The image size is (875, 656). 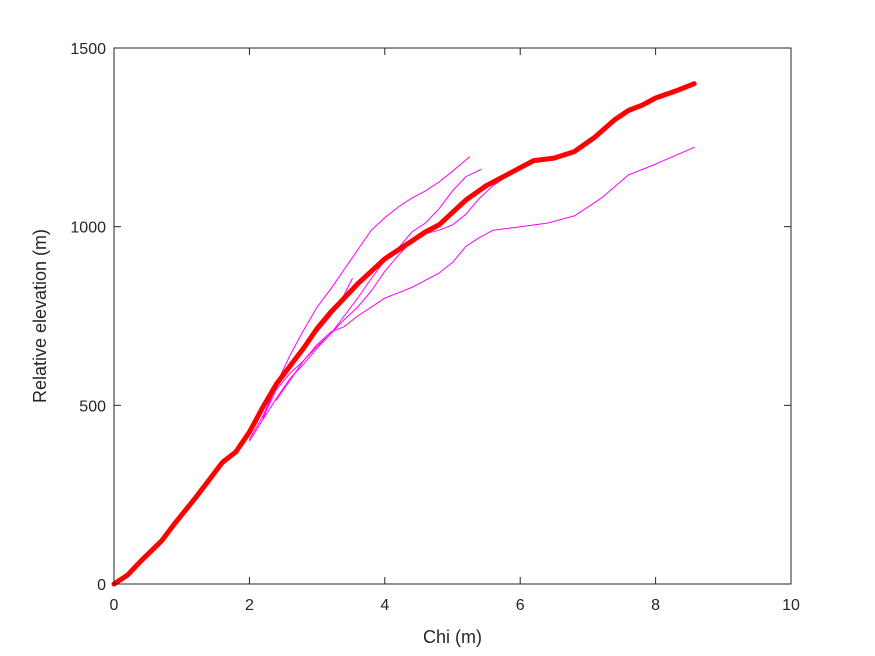 What do you see at coordinates (114, 605) in the screenshot?
I see `x-tick-label: 0` at bounding box center [114, 605].